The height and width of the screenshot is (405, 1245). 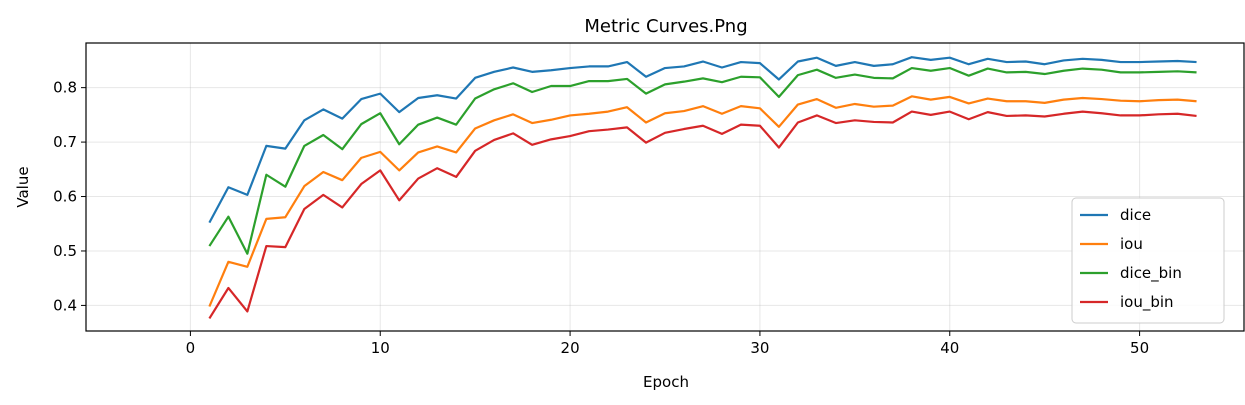 What do you see at coordinates (949, 348) in the screenshot?
I see `x-tick-label: 40` at bounding box center [949, 348].